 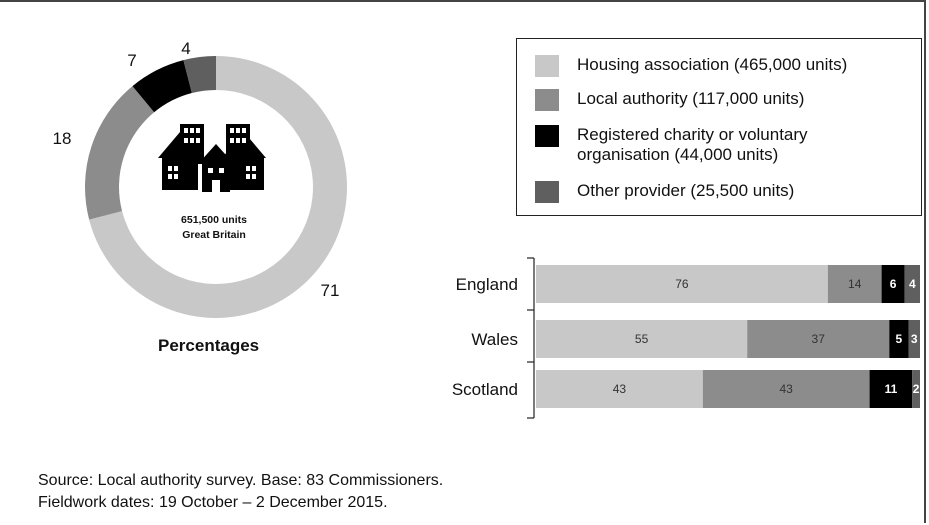 What do you see at coordinates (686, 190) in the screenshot?
I see `legend-label: Other provider (25,500 units)` at bounding box center [686, 190].